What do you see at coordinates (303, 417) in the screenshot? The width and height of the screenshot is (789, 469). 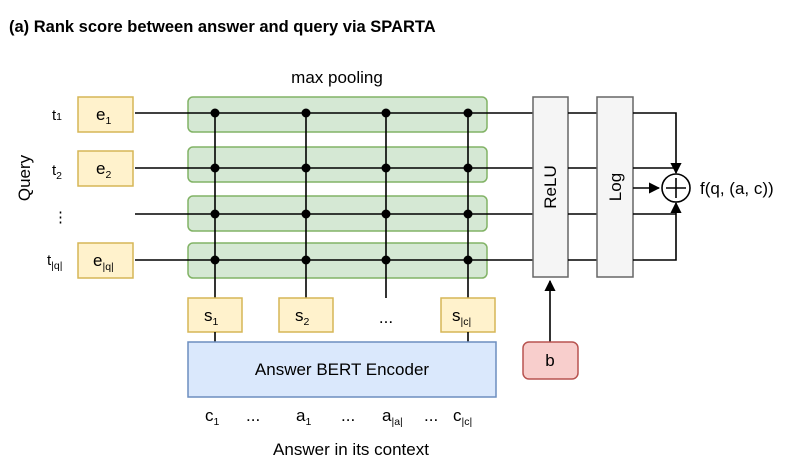 I see `context-token: a1` at bounding box center [303, 417].